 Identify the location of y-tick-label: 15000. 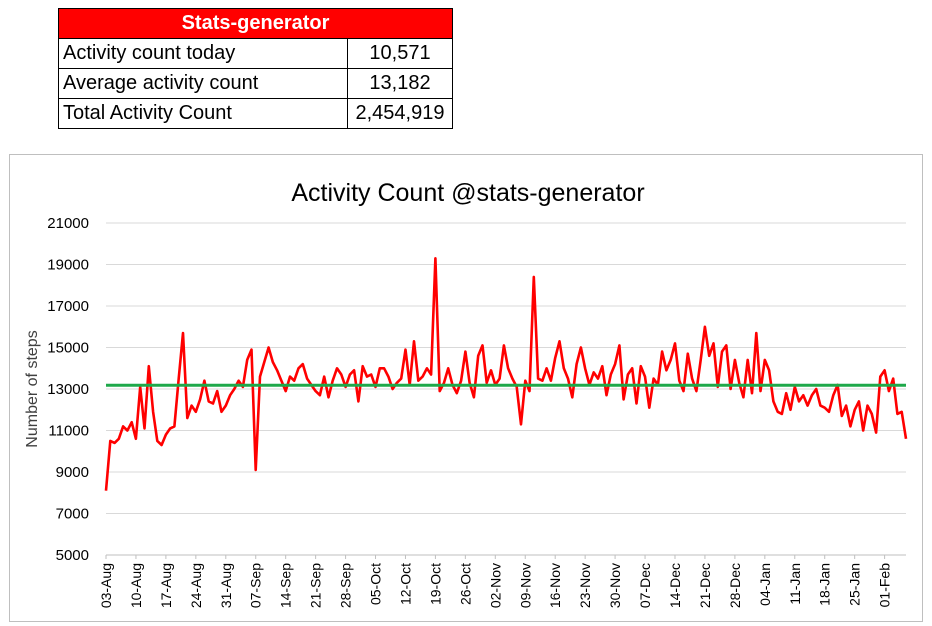
(68, 348).